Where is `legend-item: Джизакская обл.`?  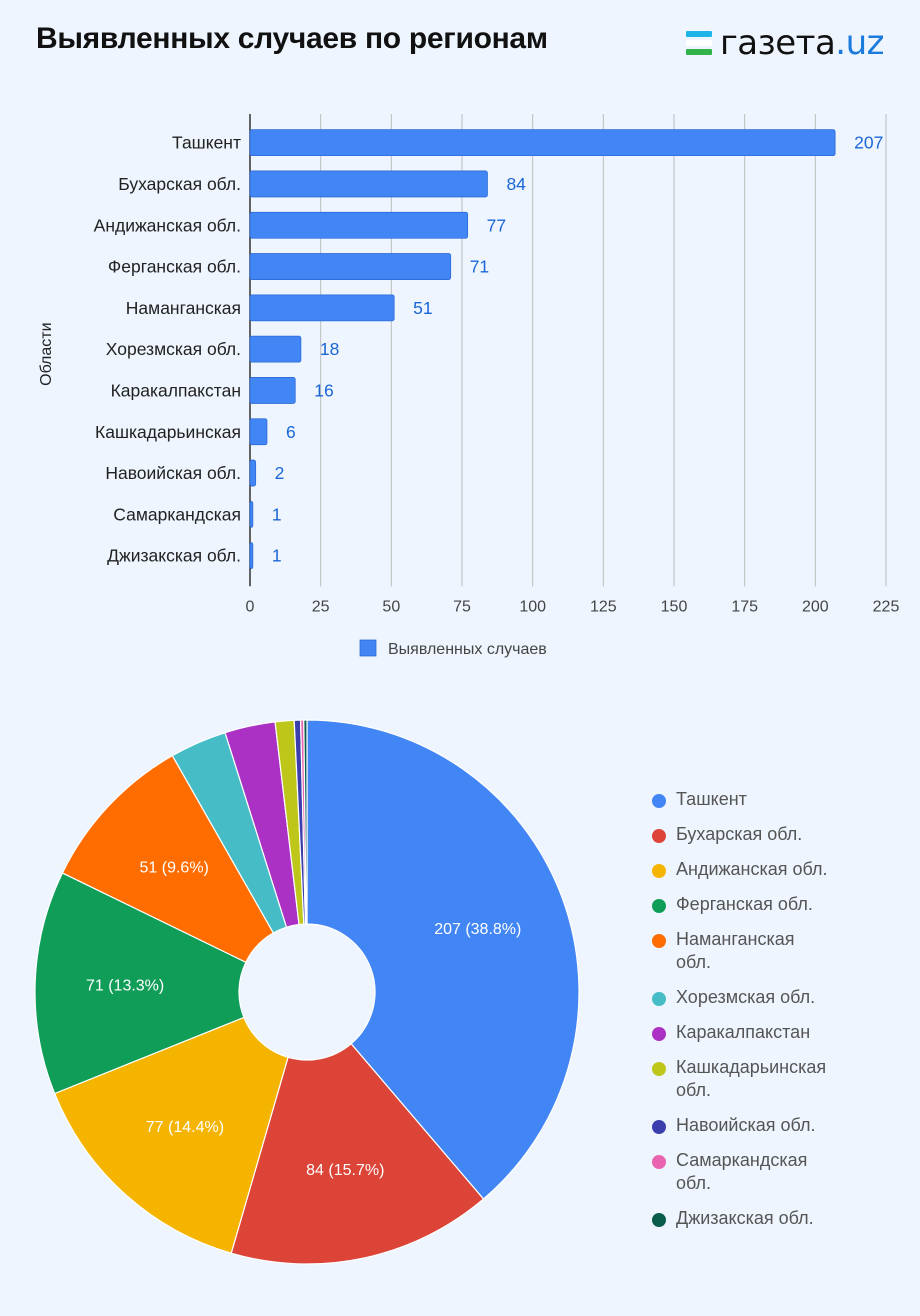
legend-item: Джизакская обл. is located at coordinates (770, 1218).